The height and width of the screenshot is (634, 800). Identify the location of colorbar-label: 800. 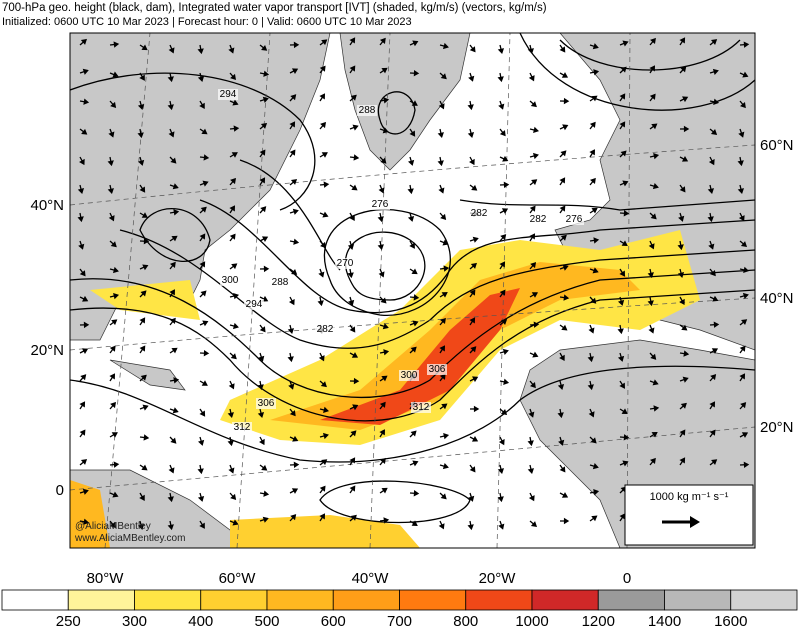
(465, 621).